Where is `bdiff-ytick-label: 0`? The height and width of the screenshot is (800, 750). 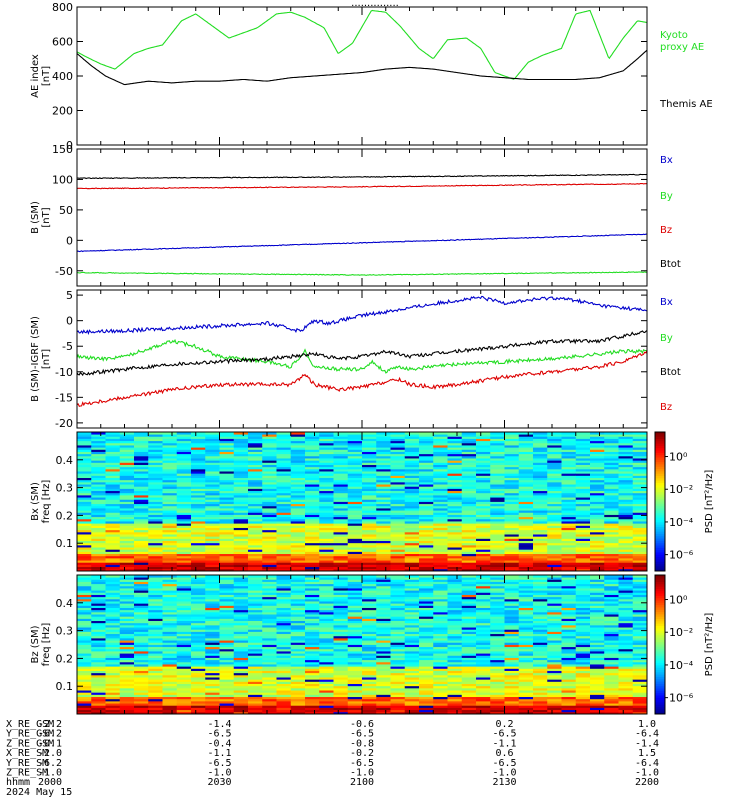 bdiff-ytick-label: 0 is located at coordinates (69, 321).